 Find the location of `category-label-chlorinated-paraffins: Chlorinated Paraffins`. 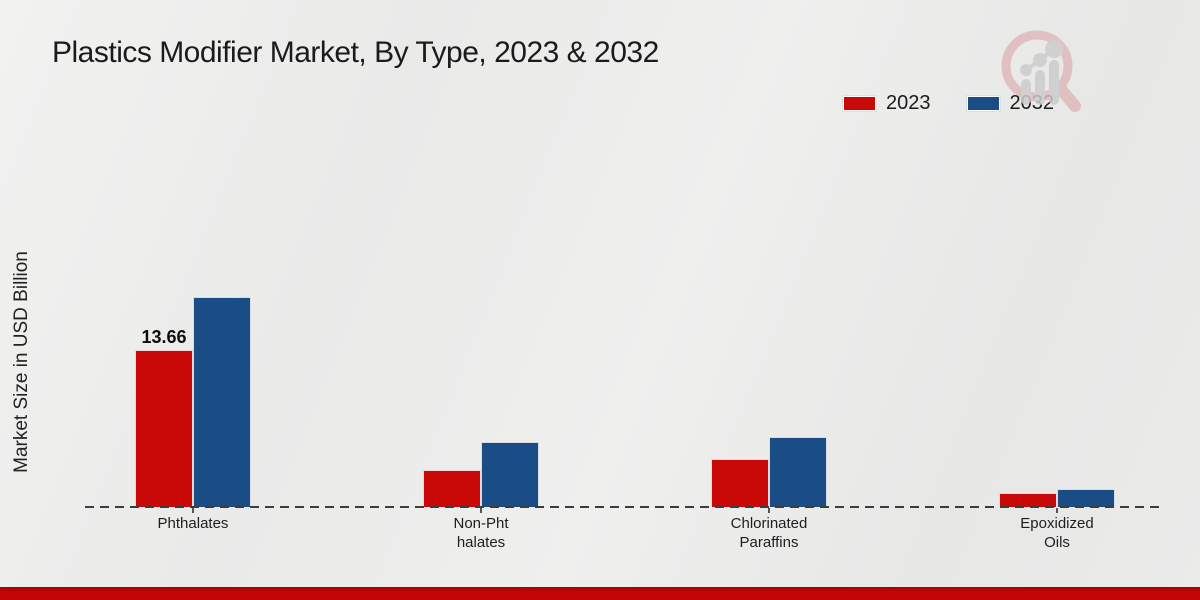

category-label-chlorinated-paraffins: Chlorinated Paraffins is located at coordinates (769, 533).